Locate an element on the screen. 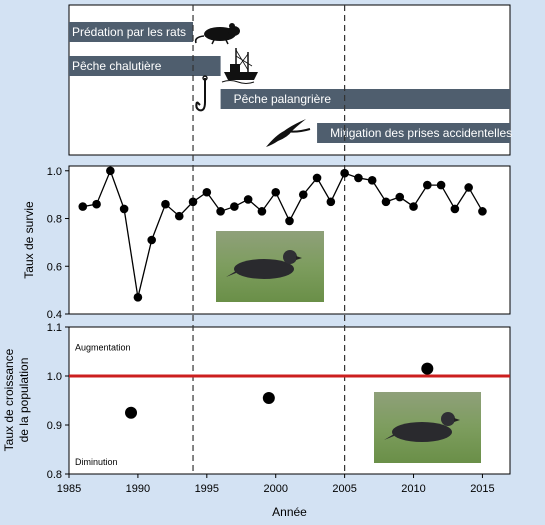 The width and height of the screenshot is (545, 525). growth-y-axis-title-line: Taux de croissance is located at coordinates (9, 399).